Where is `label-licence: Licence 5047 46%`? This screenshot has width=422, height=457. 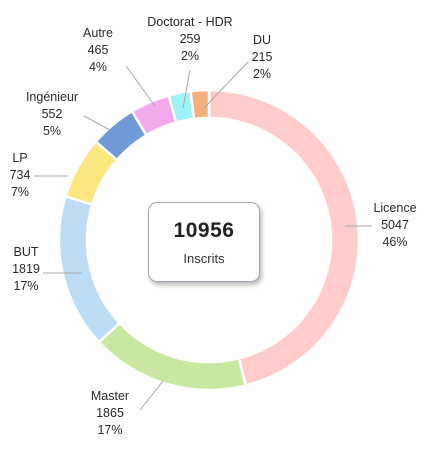 label-licence: Licence 5047 46% is located at coordinates (394, 225).